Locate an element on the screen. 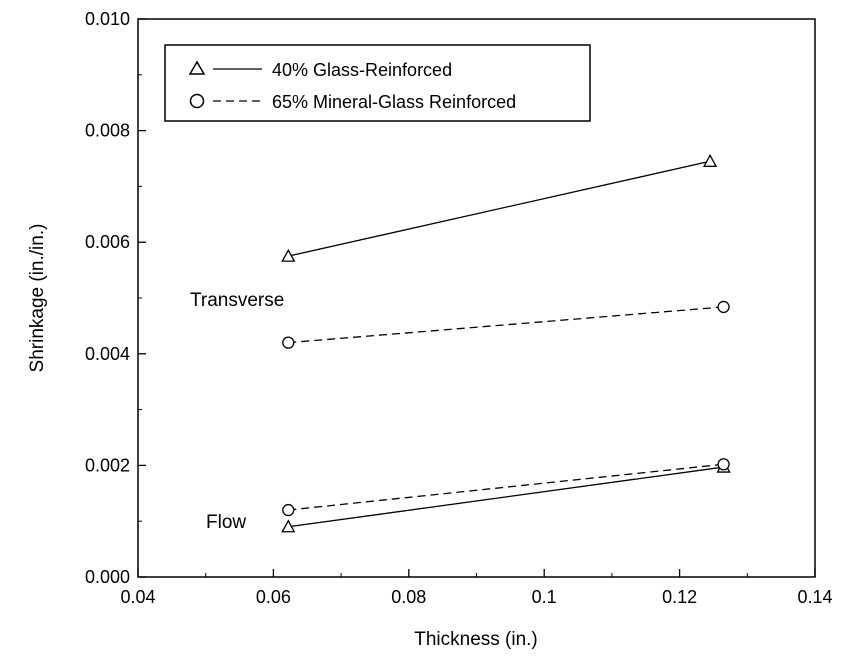 The height and width of the screenshot is (664, 844). annotation-transverse: Transverse is located at coordinates (237, 300).